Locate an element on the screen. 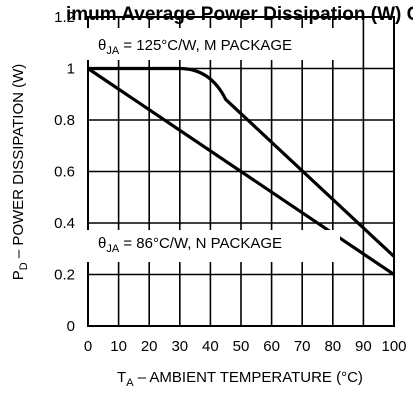 The width and height of the screenshot is (413, 397). y-tick-label: 1.2 is located at coordinates (64, 17).